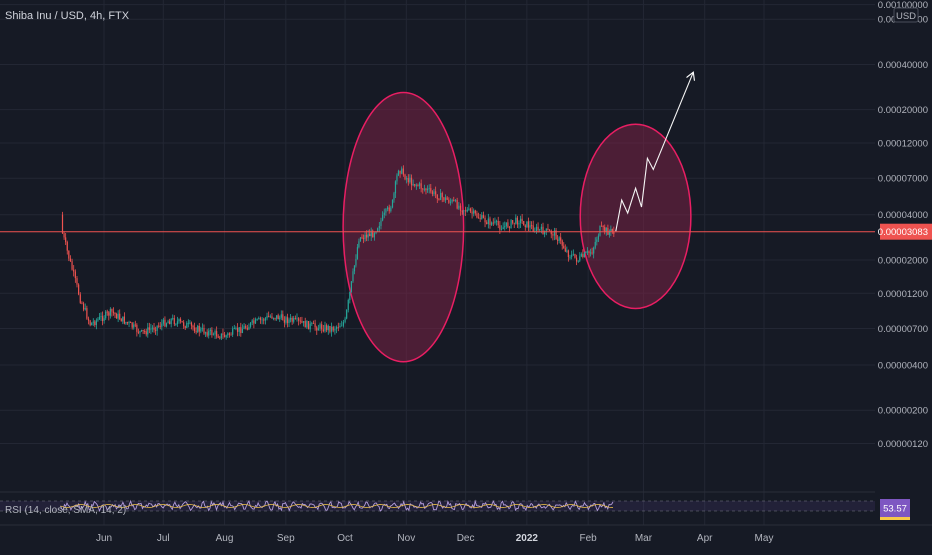 The height and width of the screenshot is (555, 932). What do you see at coordinates (589, 538) in the screenshot?
I see `x-tick-label: Feb` at bounding box center [589, 538].